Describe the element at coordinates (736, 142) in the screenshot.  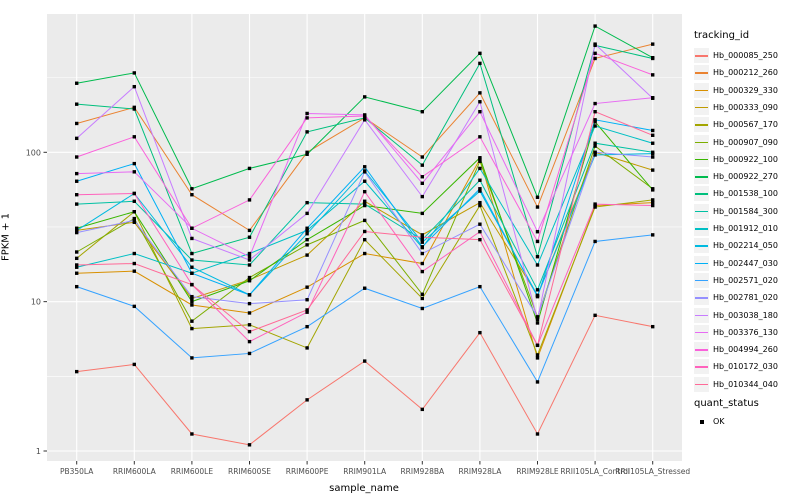
I see `legend-entry-Hb_000907_090: Hb_000907_090` at that location.